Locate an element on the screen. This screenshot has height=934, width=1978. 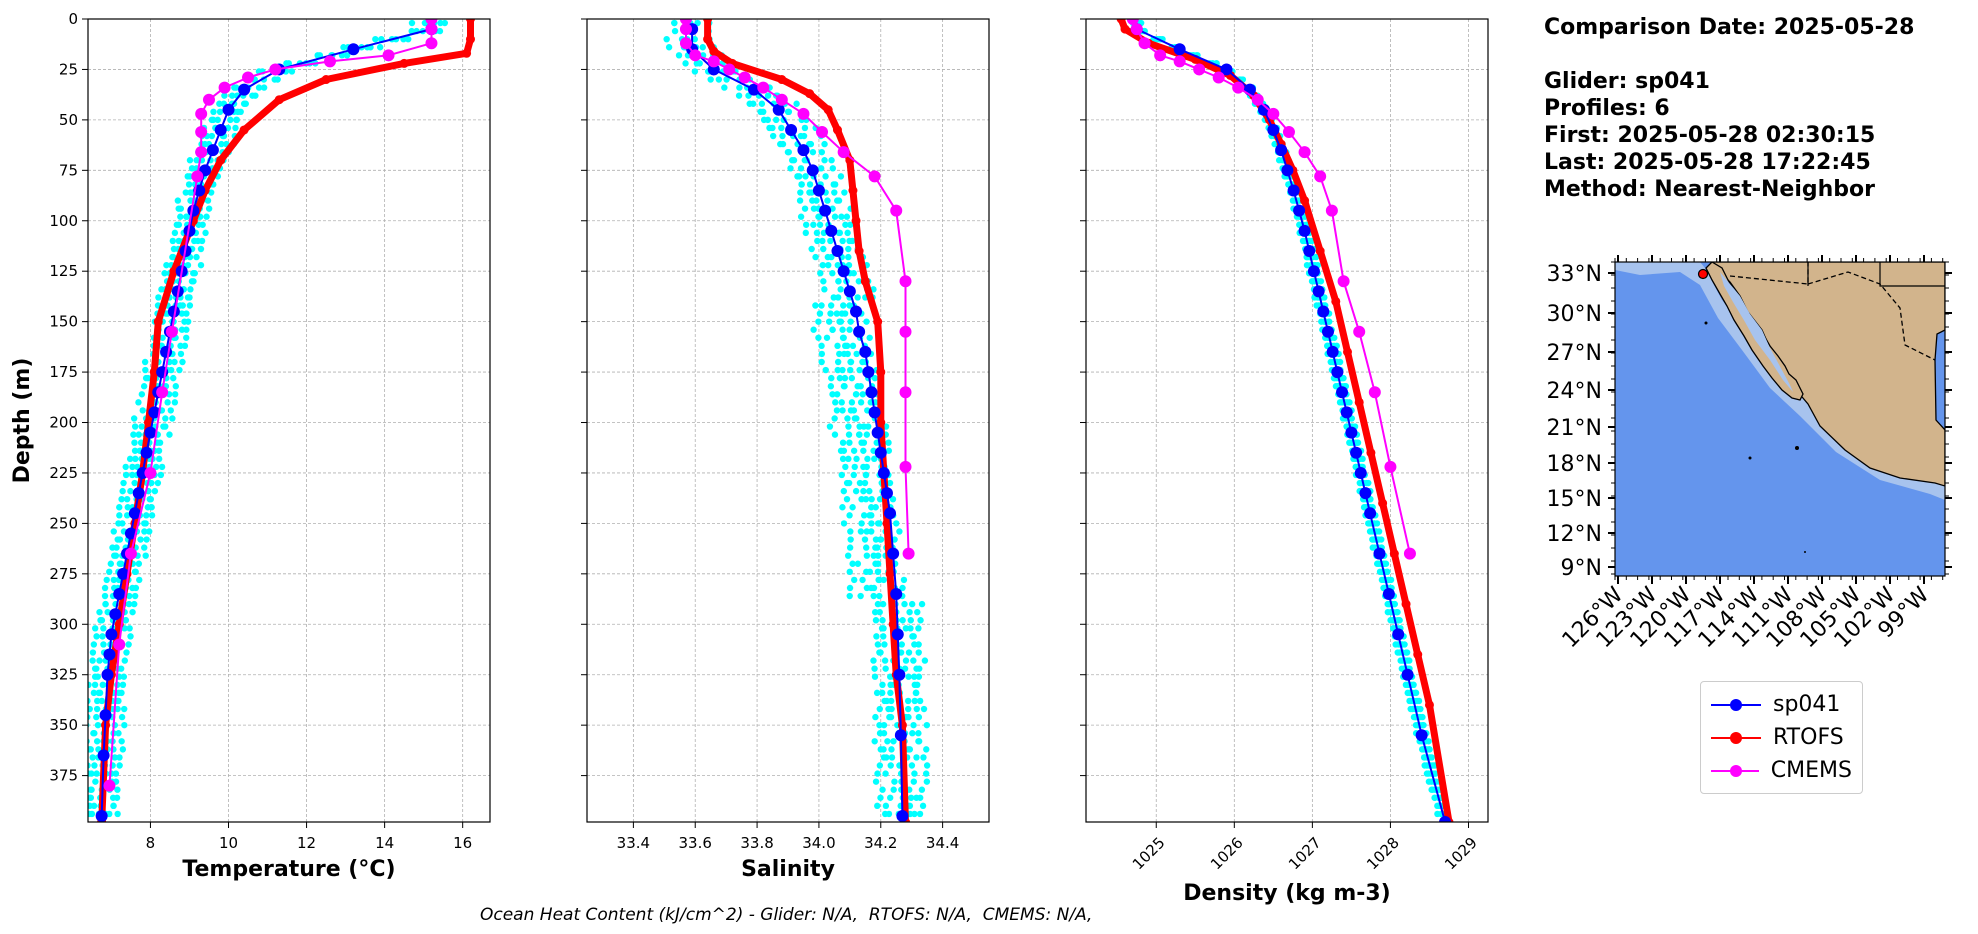
legend-item-rtofs: RTOFS is located at coordinates (1781, 737).